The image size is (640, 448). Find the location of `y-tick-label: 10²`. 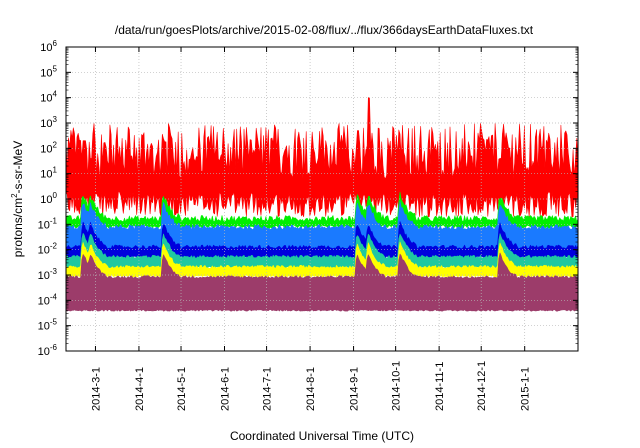

y-tick-label: 10² is located at coordinates (48, 147).